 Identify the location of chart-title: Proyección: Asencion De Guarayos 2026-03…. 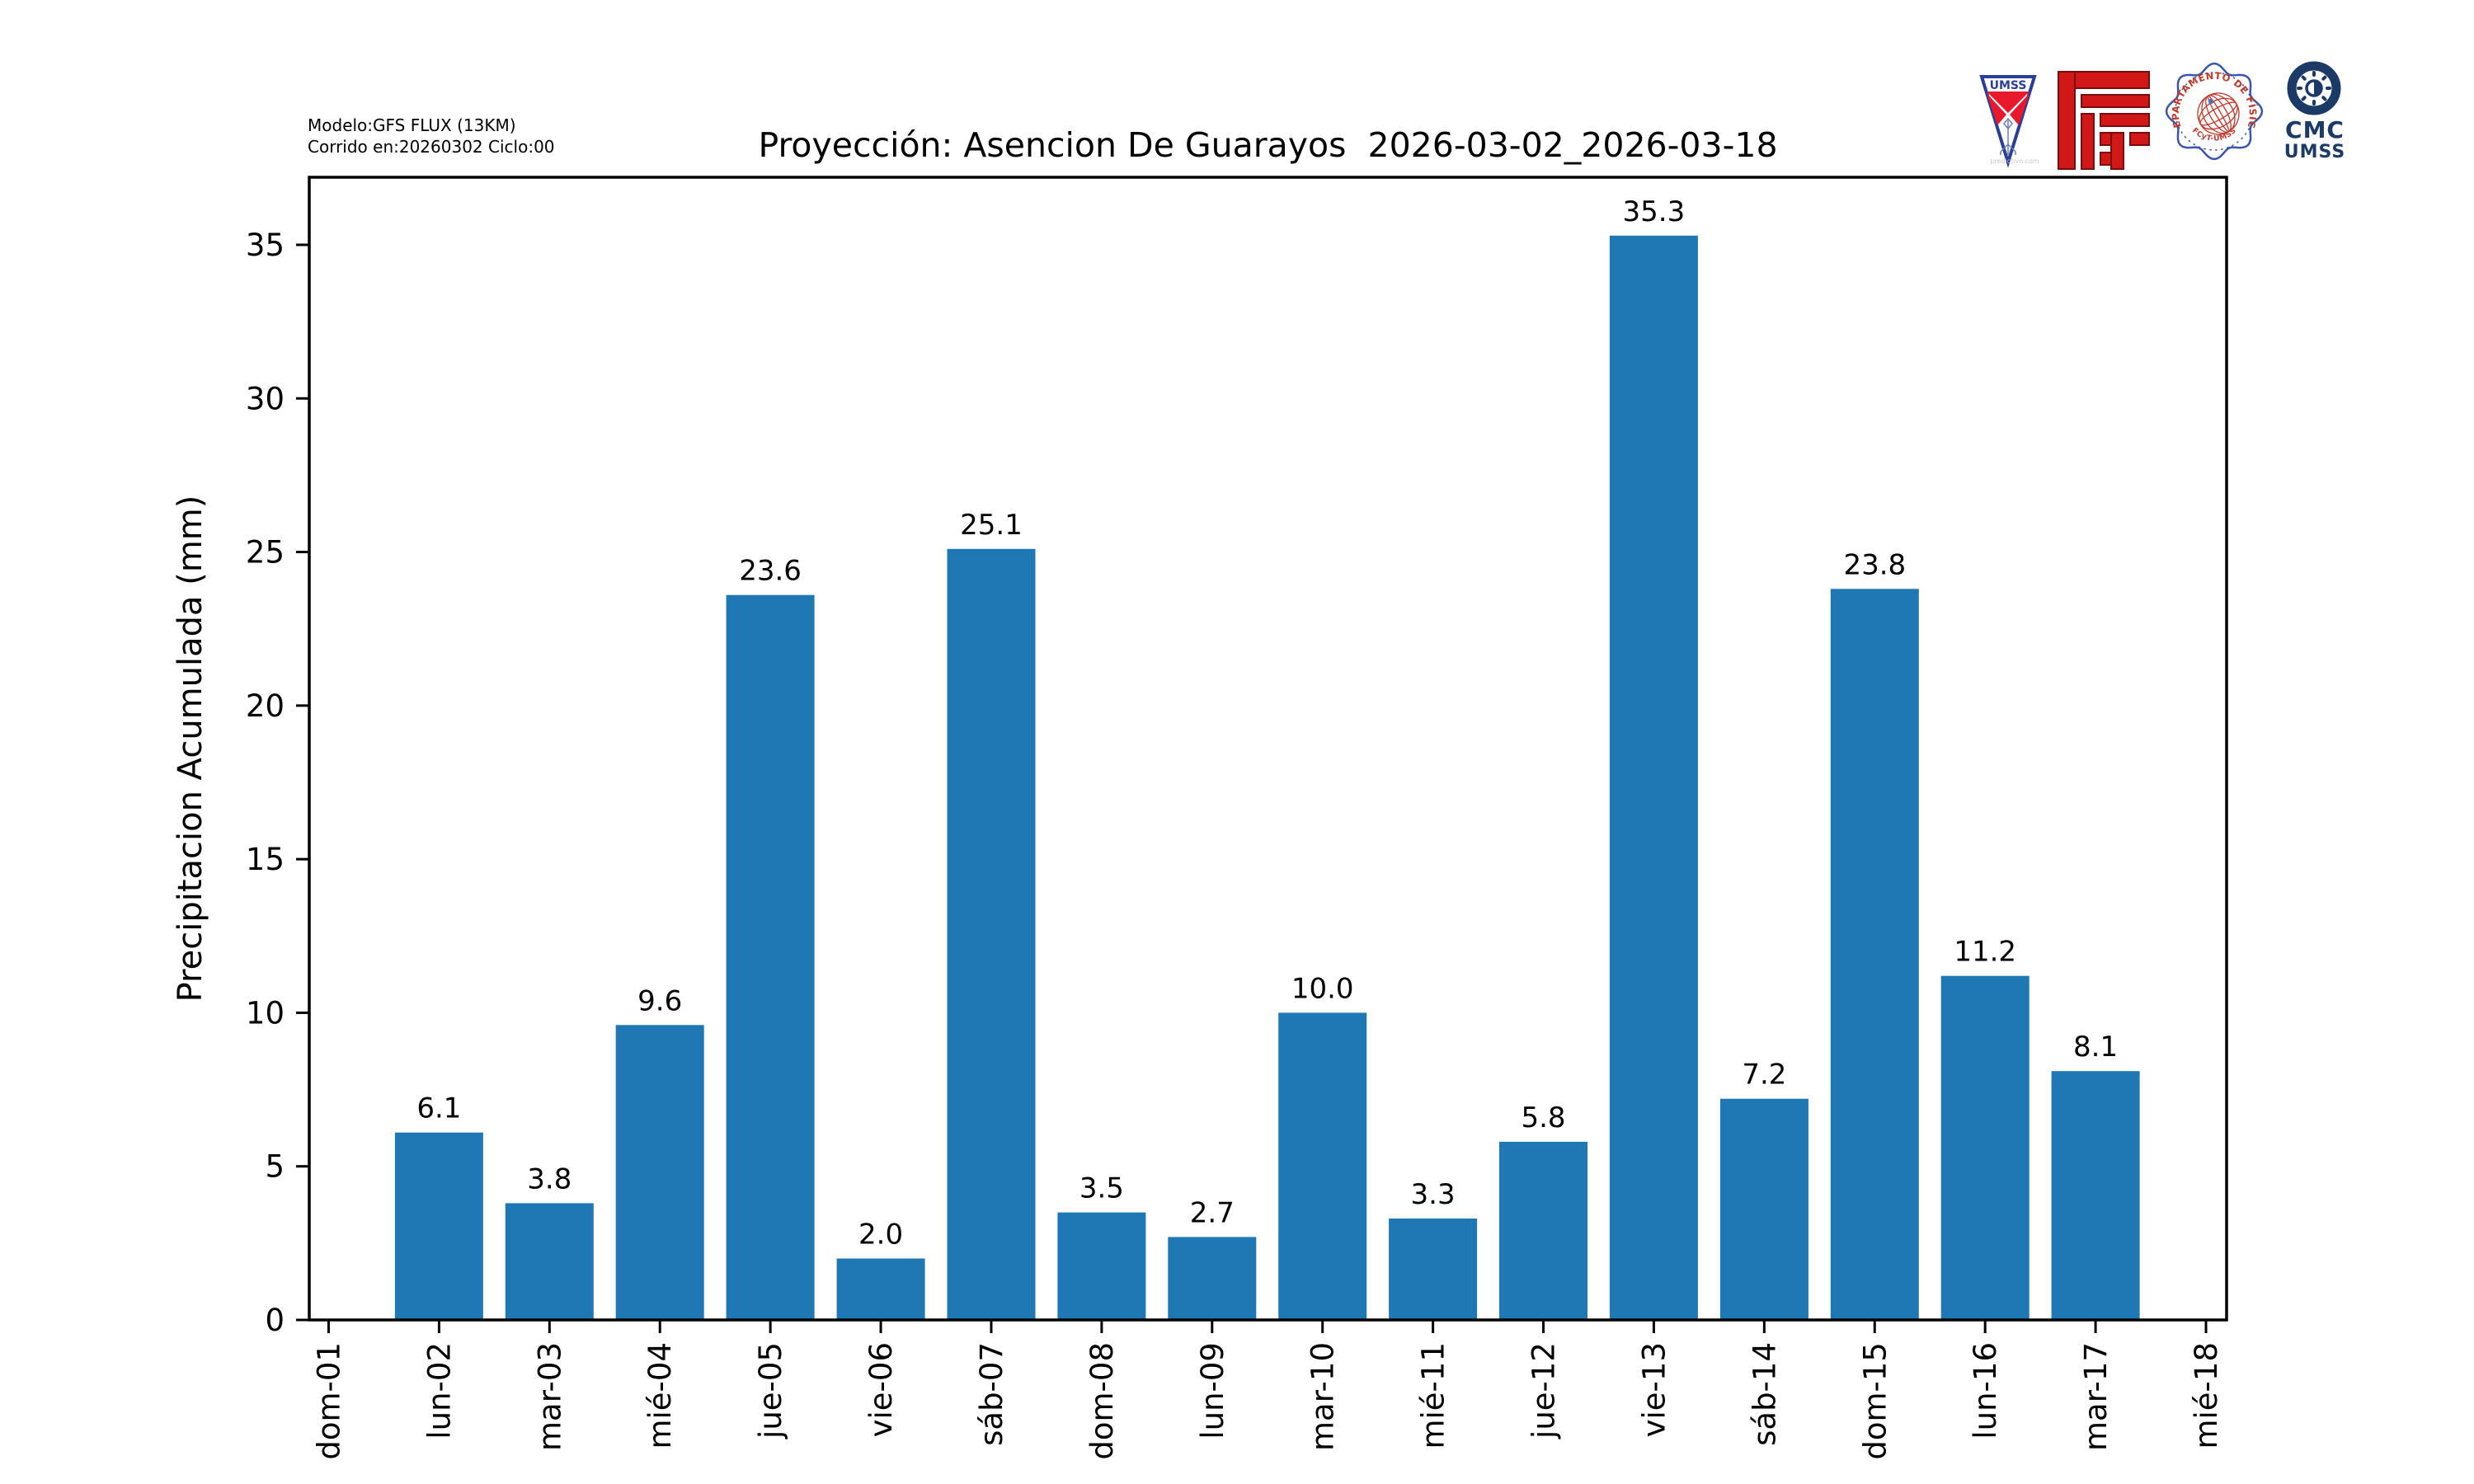
(1268, 145).